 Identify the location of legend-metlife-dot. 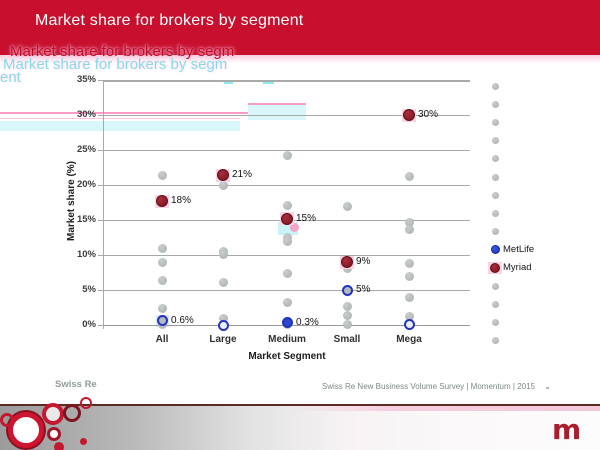
(495, 250).